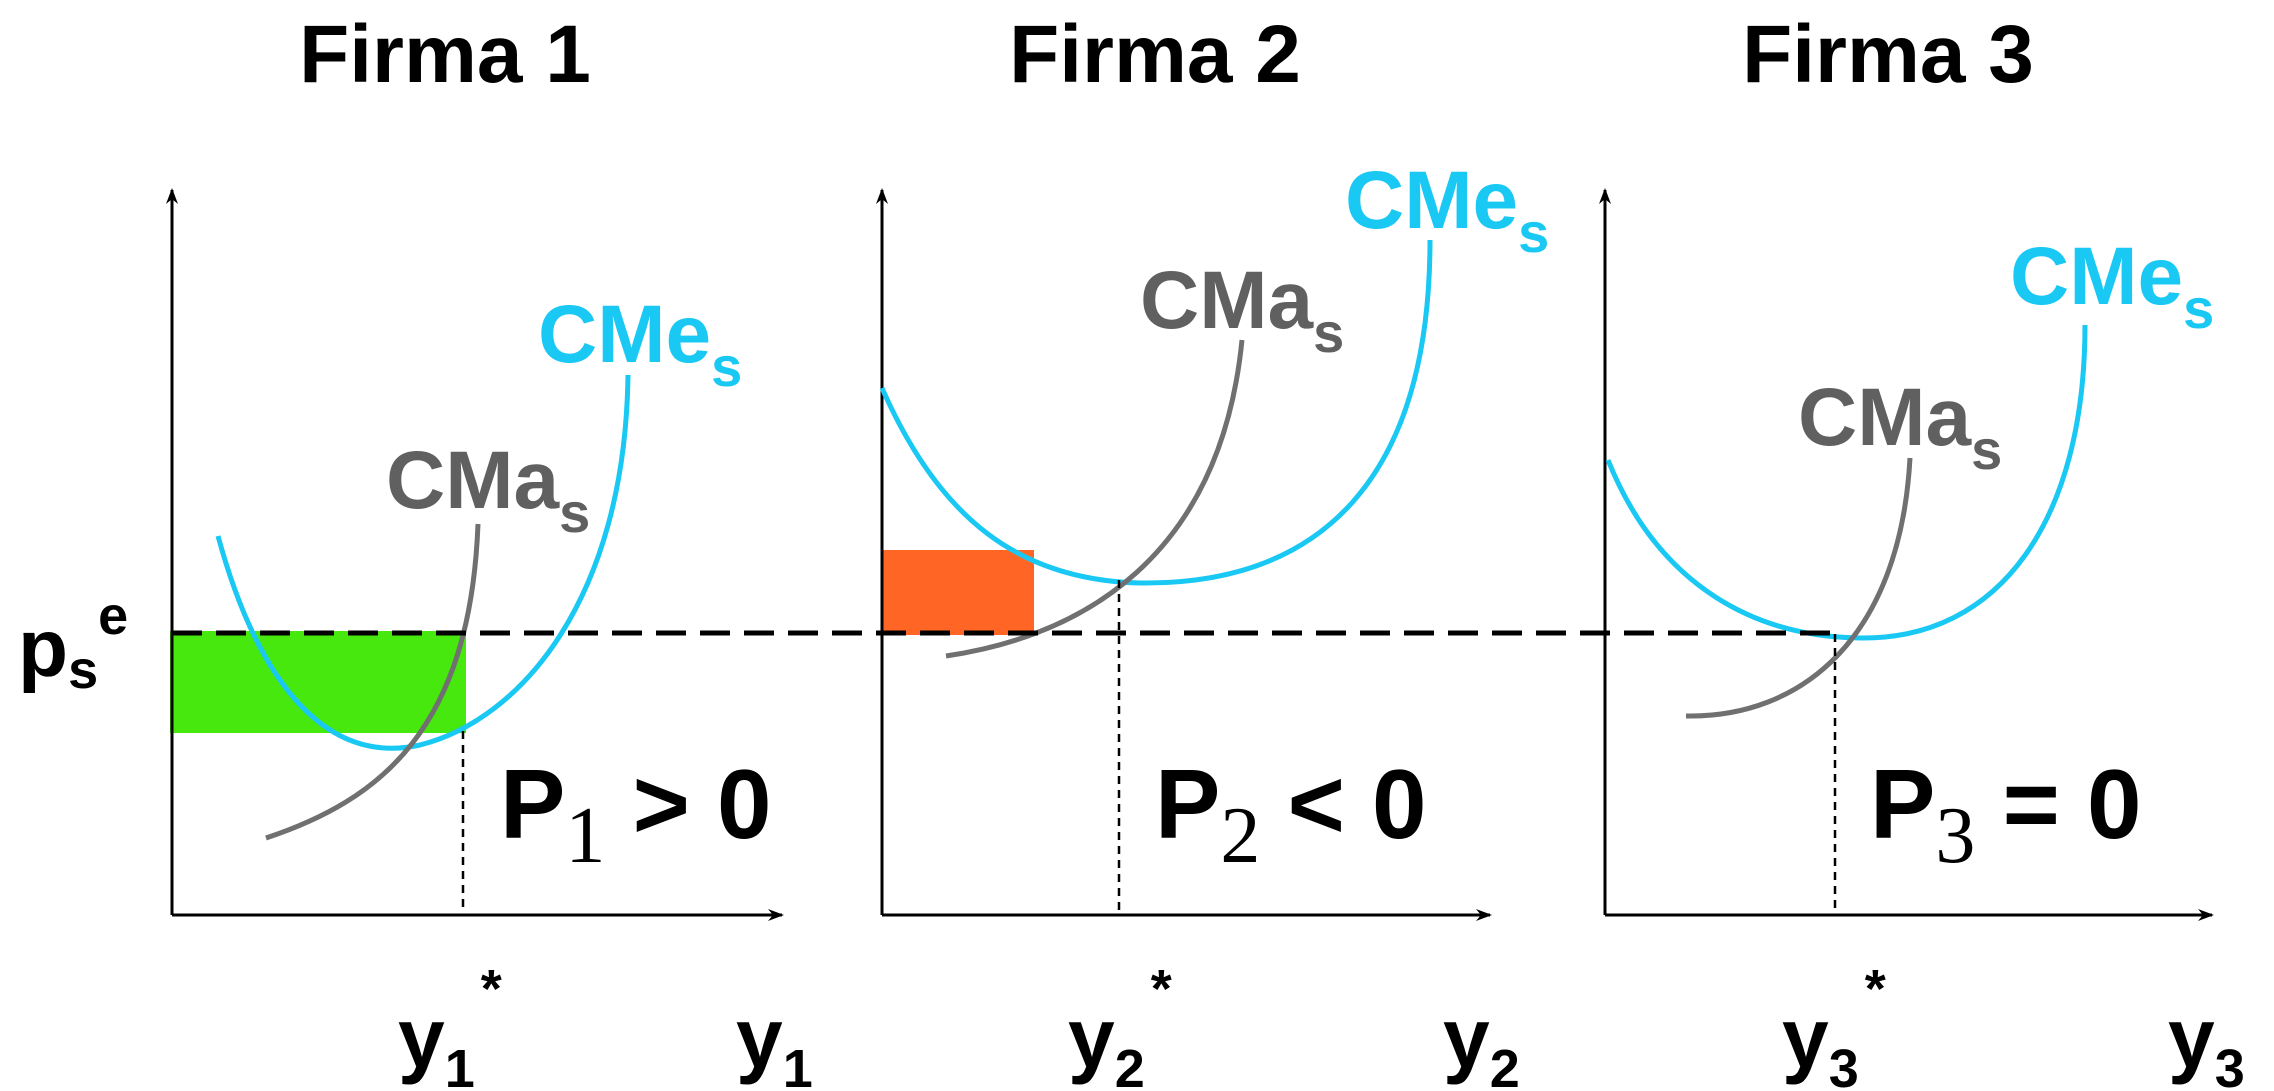 The width and height of the screenshot is (2274, 1091). What do you see at coordinates (774, 1041) in the screenshot?
I see `x-axis-label: y1` at bounding box center [774, 1041].